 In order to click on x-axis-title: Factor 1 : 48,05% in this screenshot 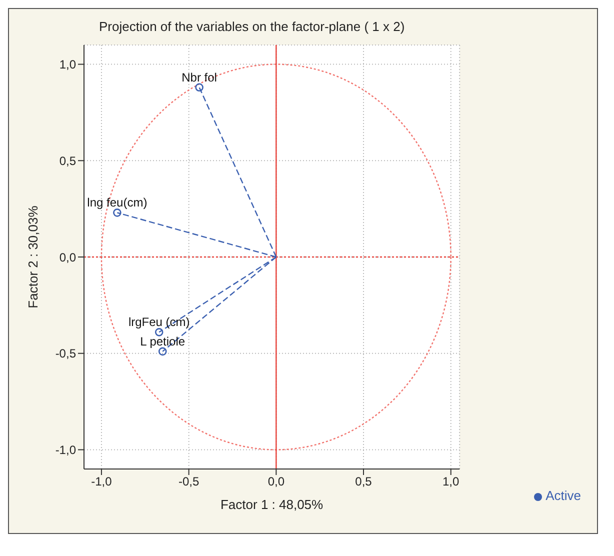, I will do `click(272, 504)`.